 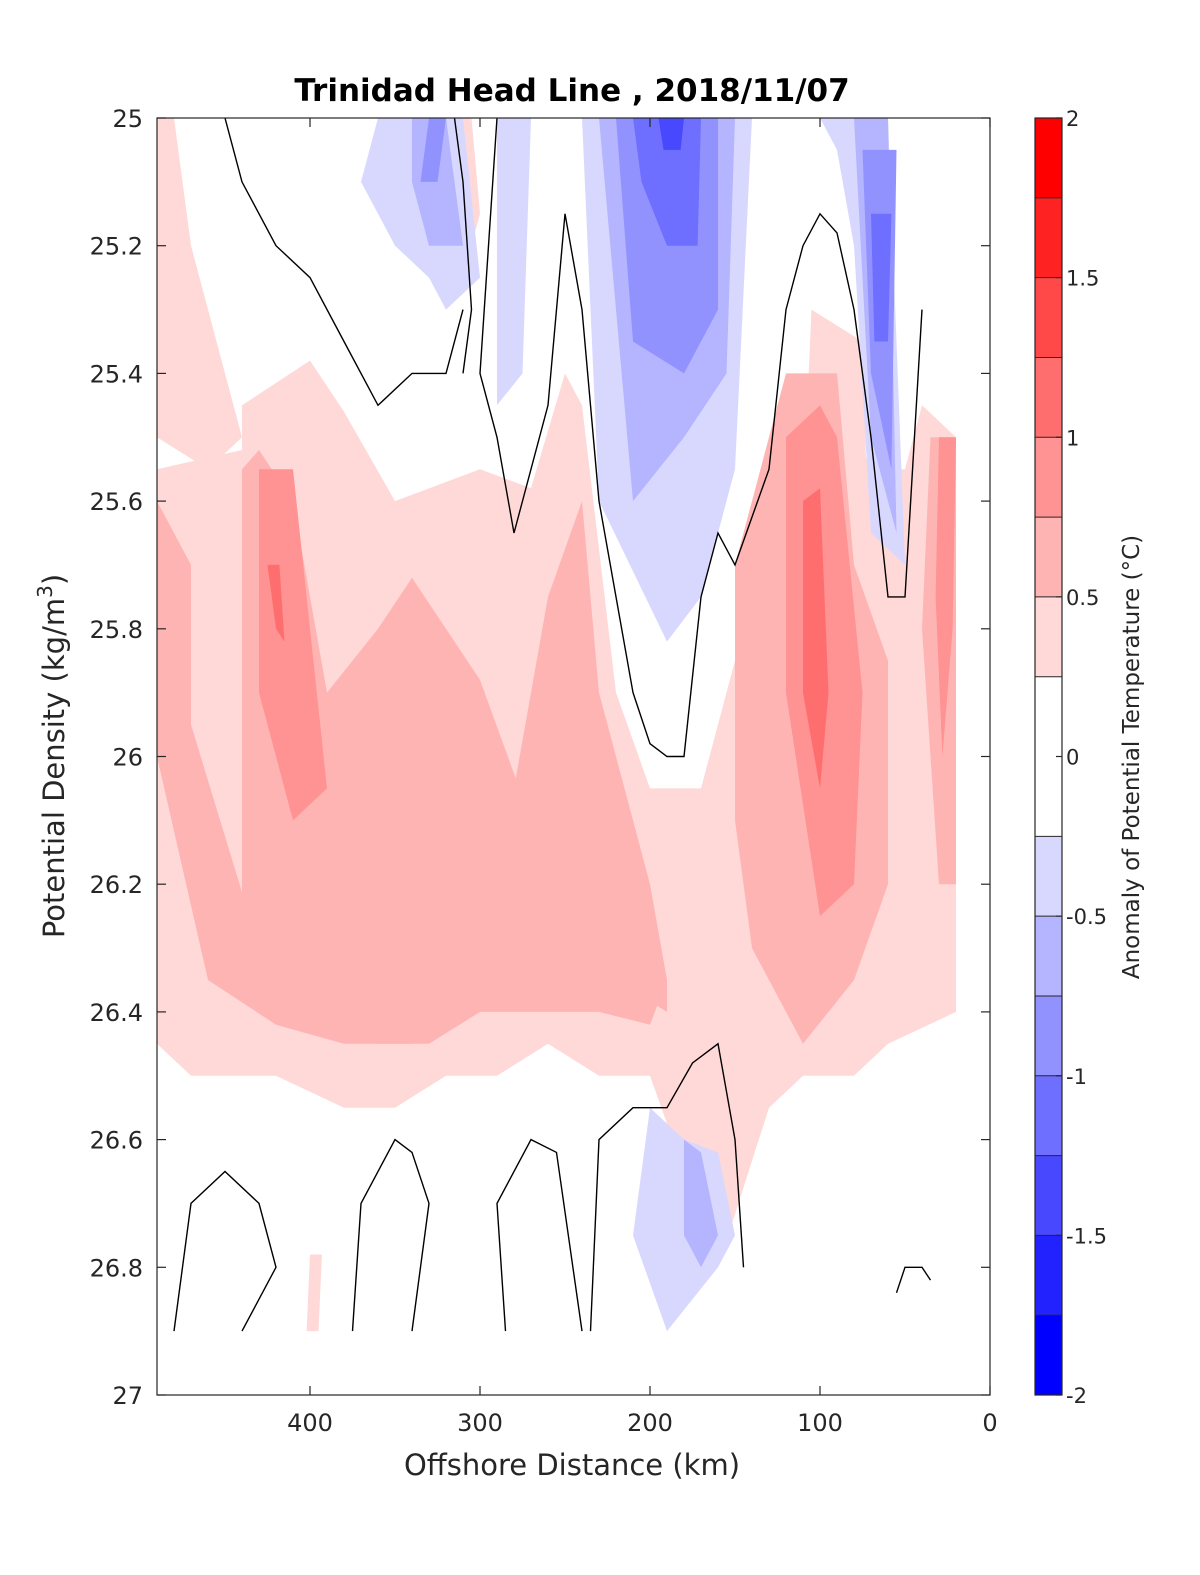 What do you see at coordinates (820, 1423) in the screenshot?
I see `x-tick-label: 100` at bounding box center [820, 1423].